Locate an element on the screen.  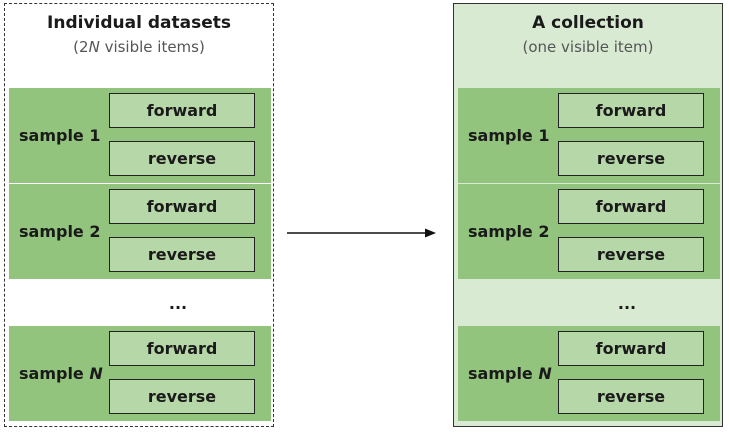
panel-subtitle: (one visible item) is located at coordinates (588, 47).